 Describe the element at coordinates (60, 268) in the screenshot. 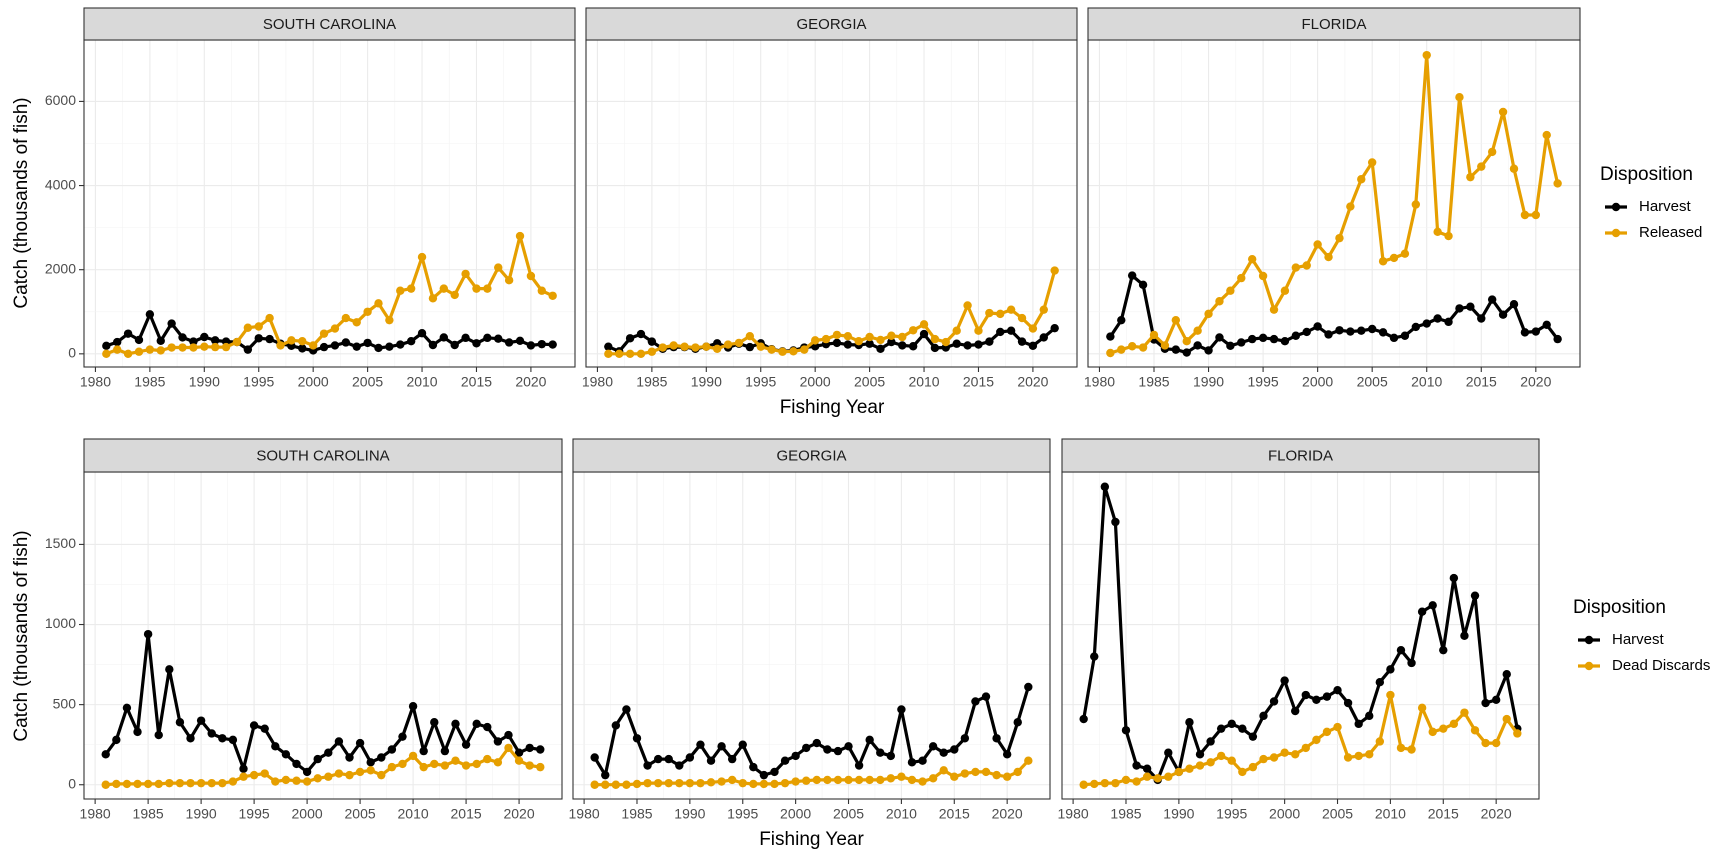

I see `y-tick-label: 2000` at that location.